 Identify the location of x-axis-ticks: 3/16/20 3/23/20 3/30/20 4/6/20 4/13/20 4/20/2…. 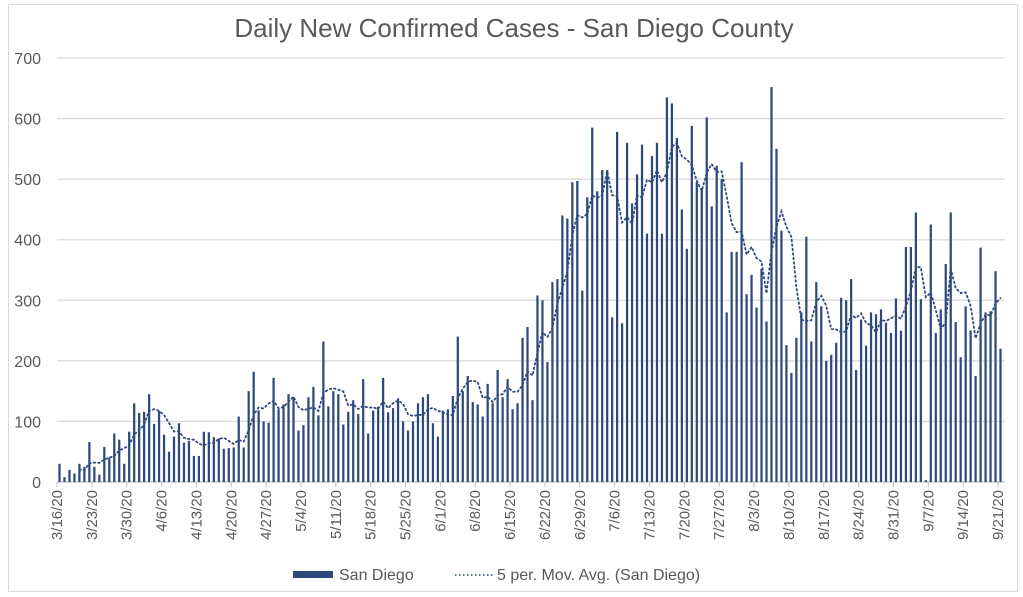
(528, 511).